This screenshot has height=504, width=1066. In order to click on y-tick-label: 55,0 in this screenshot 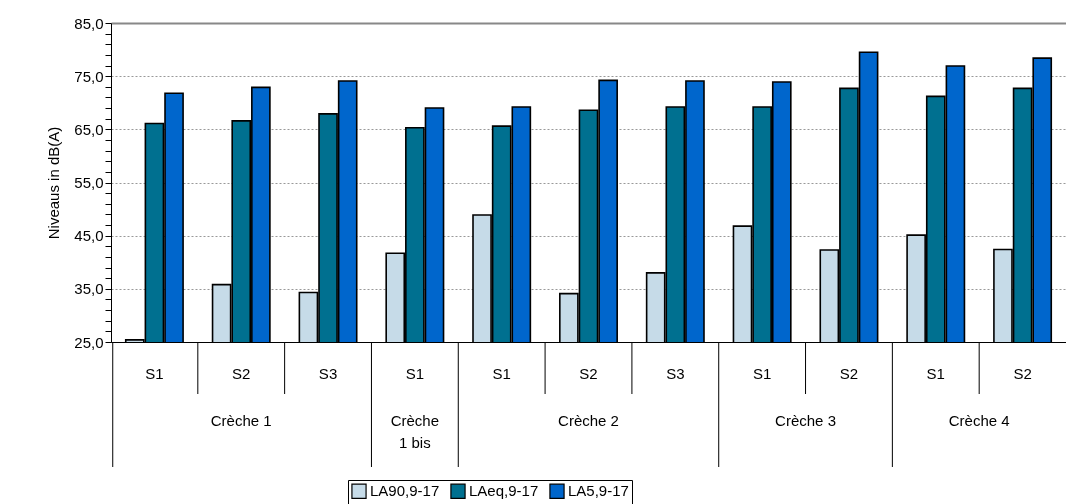, I will do `click(89, 182)`.